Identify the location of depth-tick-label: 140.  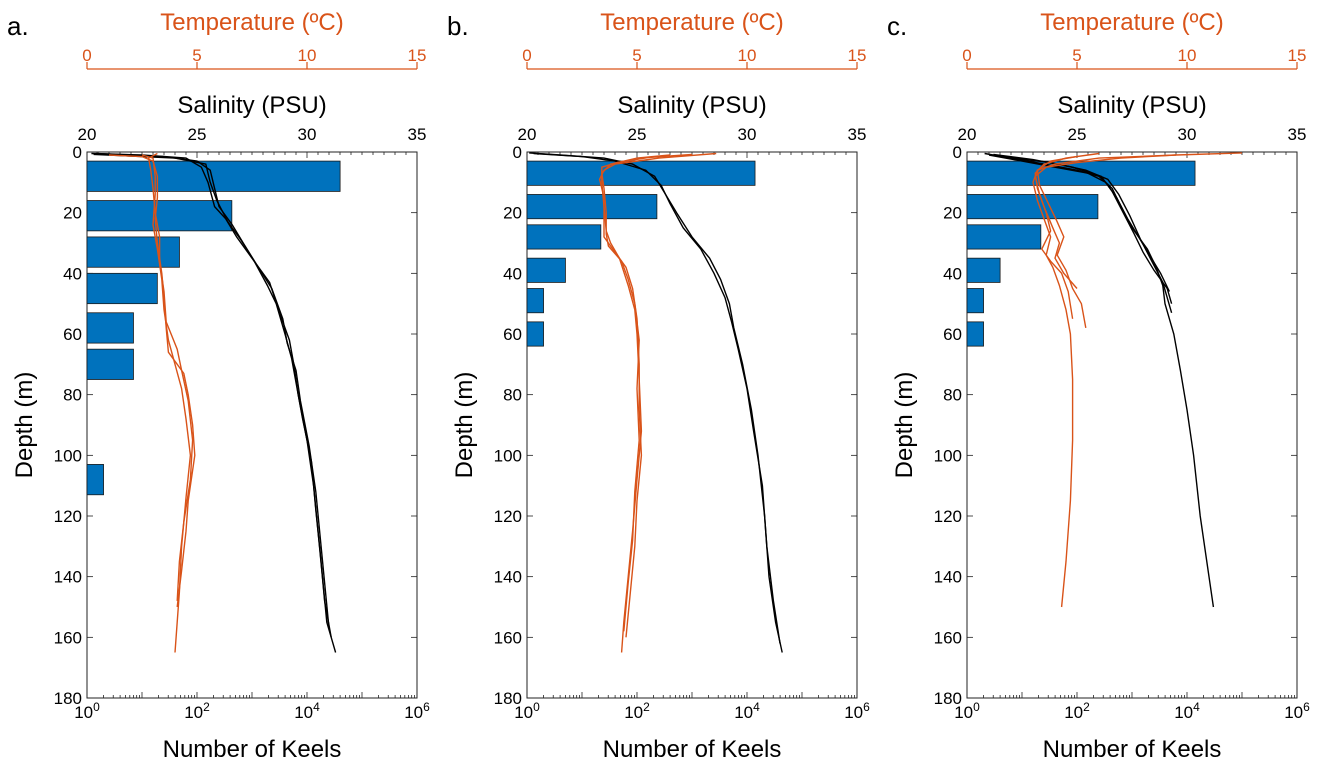
(68, 577).